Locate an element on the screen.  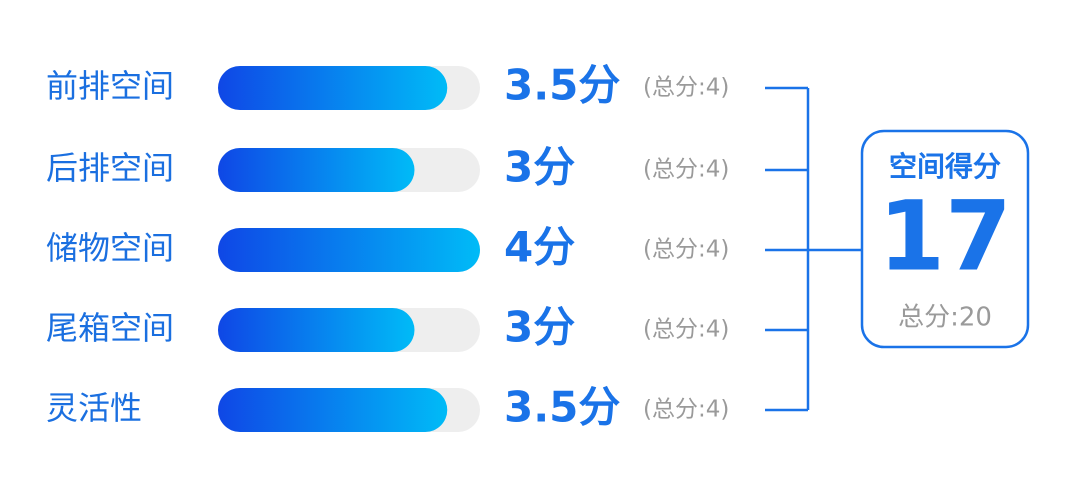
category-label: 尾箱空间 is located at coordinates (110, 328).